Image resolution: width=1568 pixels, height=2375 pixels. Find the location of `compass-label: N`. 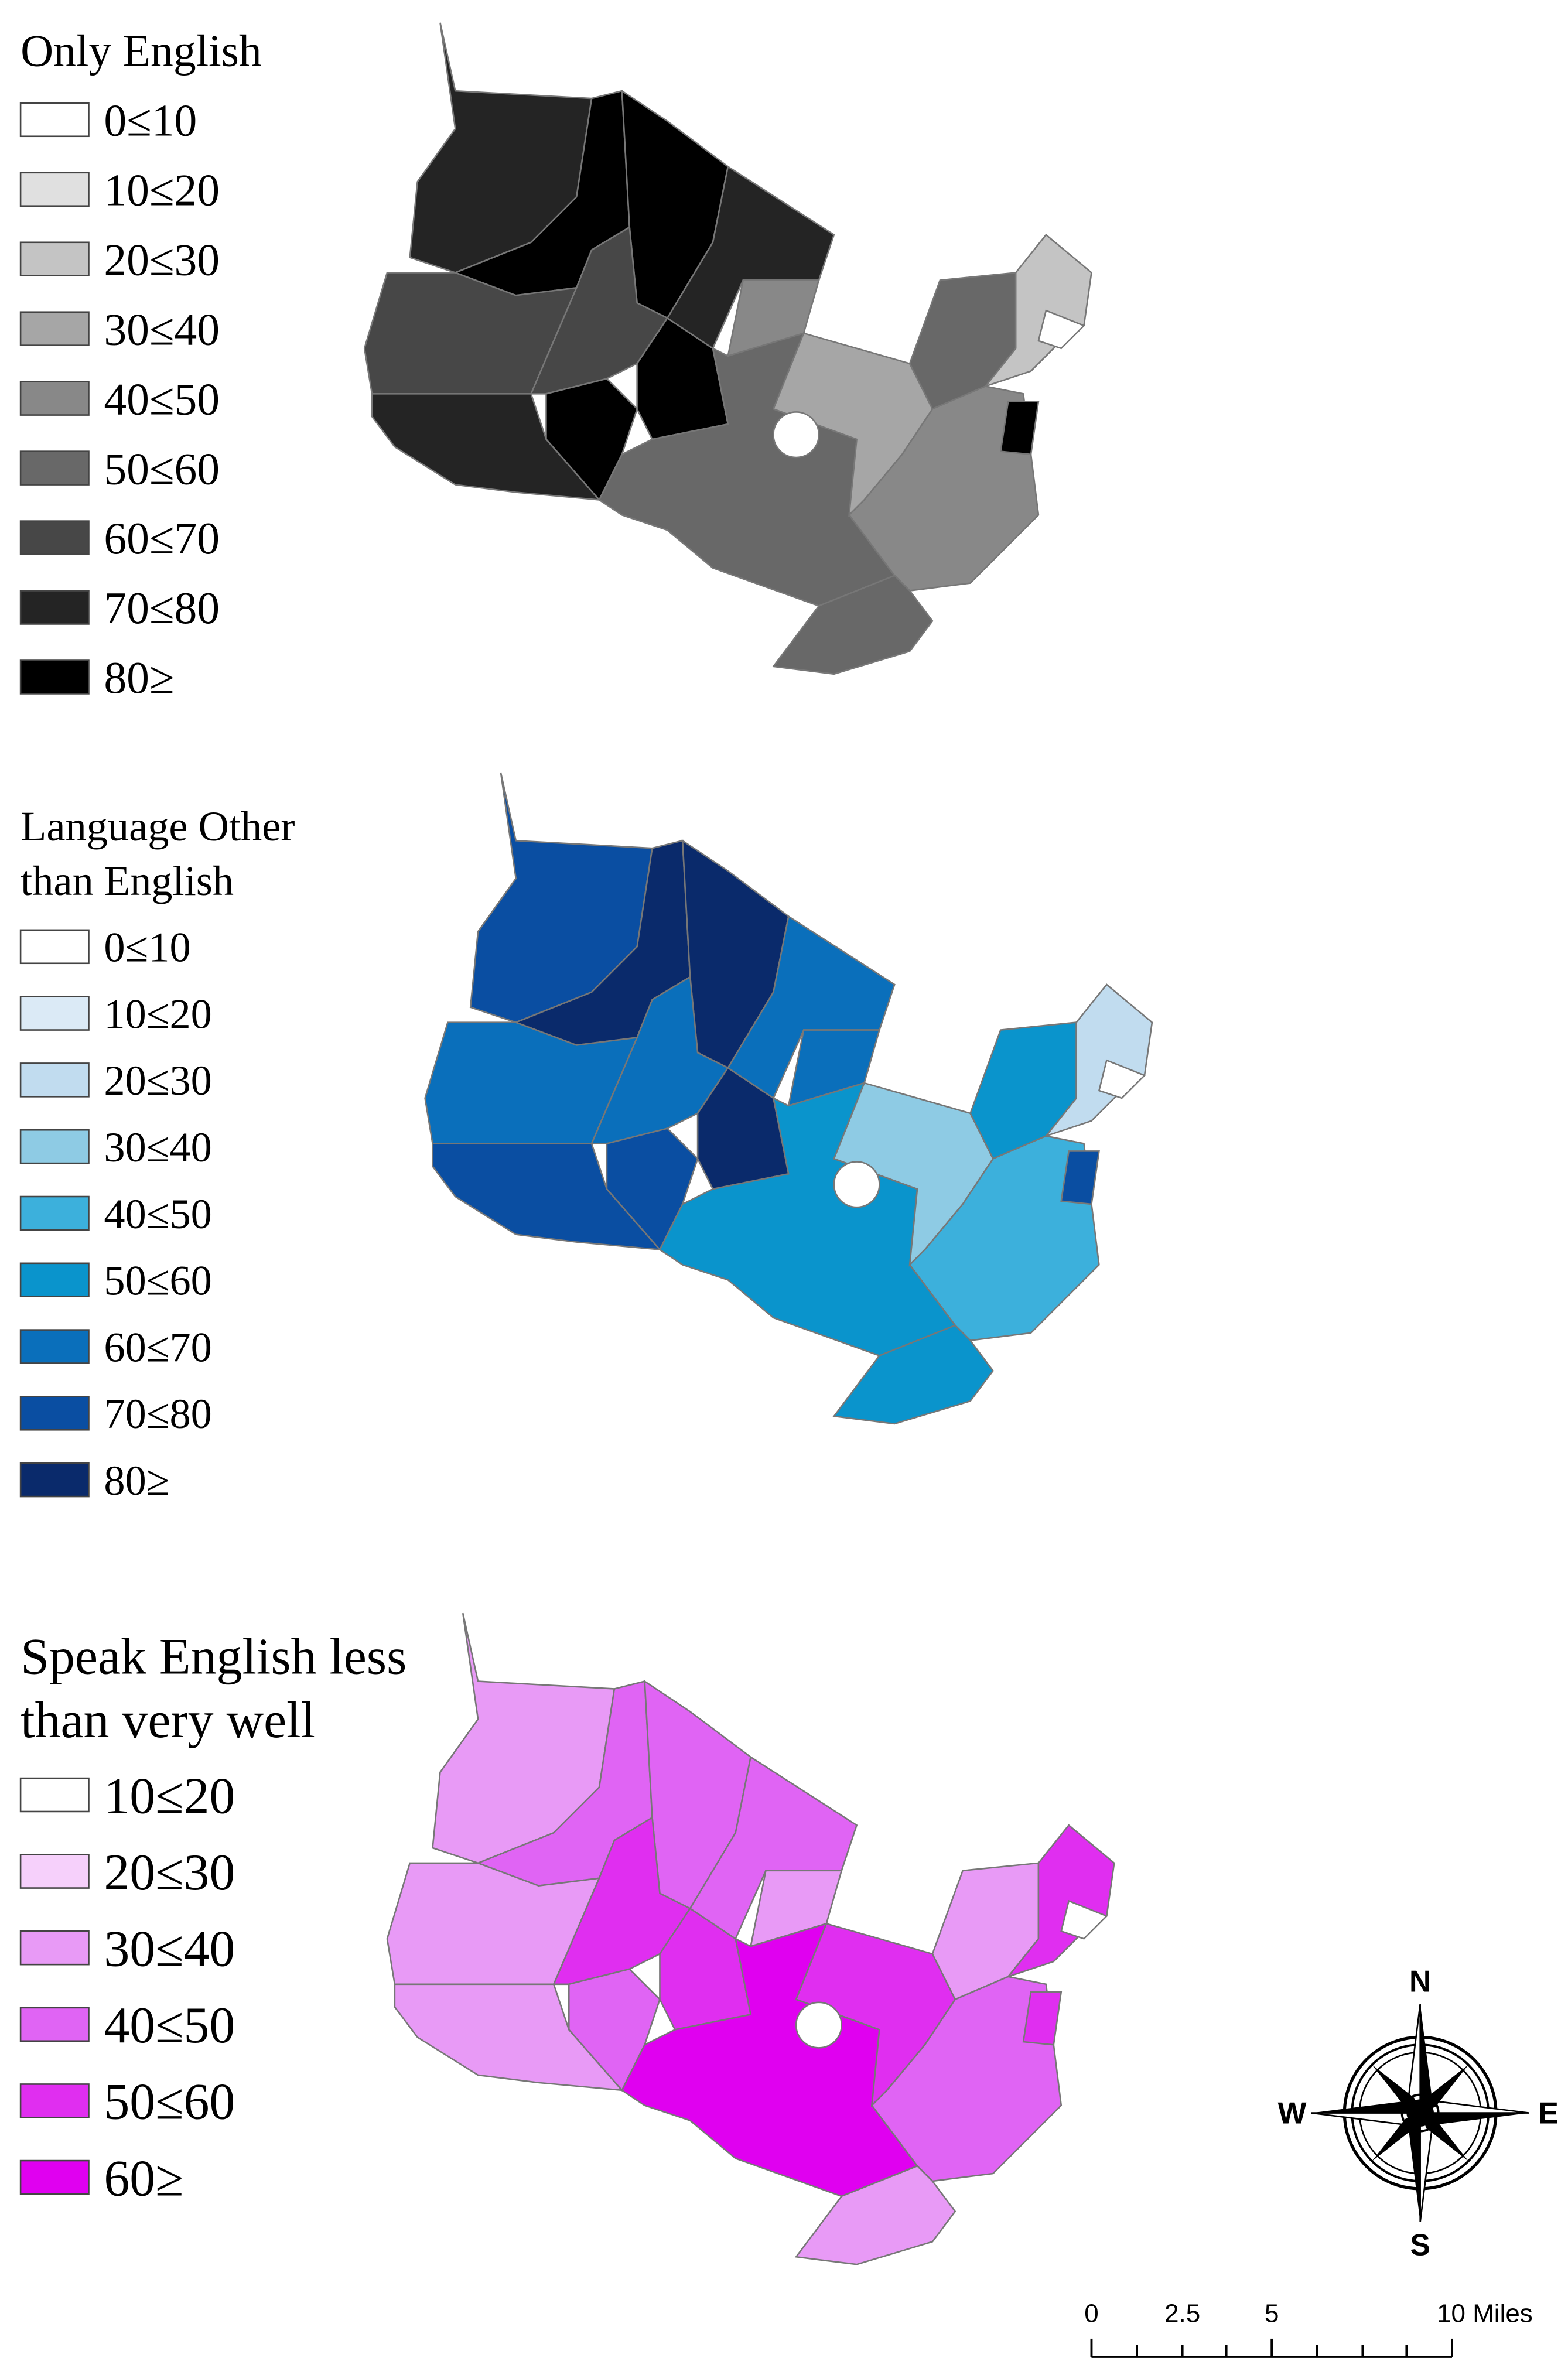

compass-label: N is located at coordinates (1420, 1981).